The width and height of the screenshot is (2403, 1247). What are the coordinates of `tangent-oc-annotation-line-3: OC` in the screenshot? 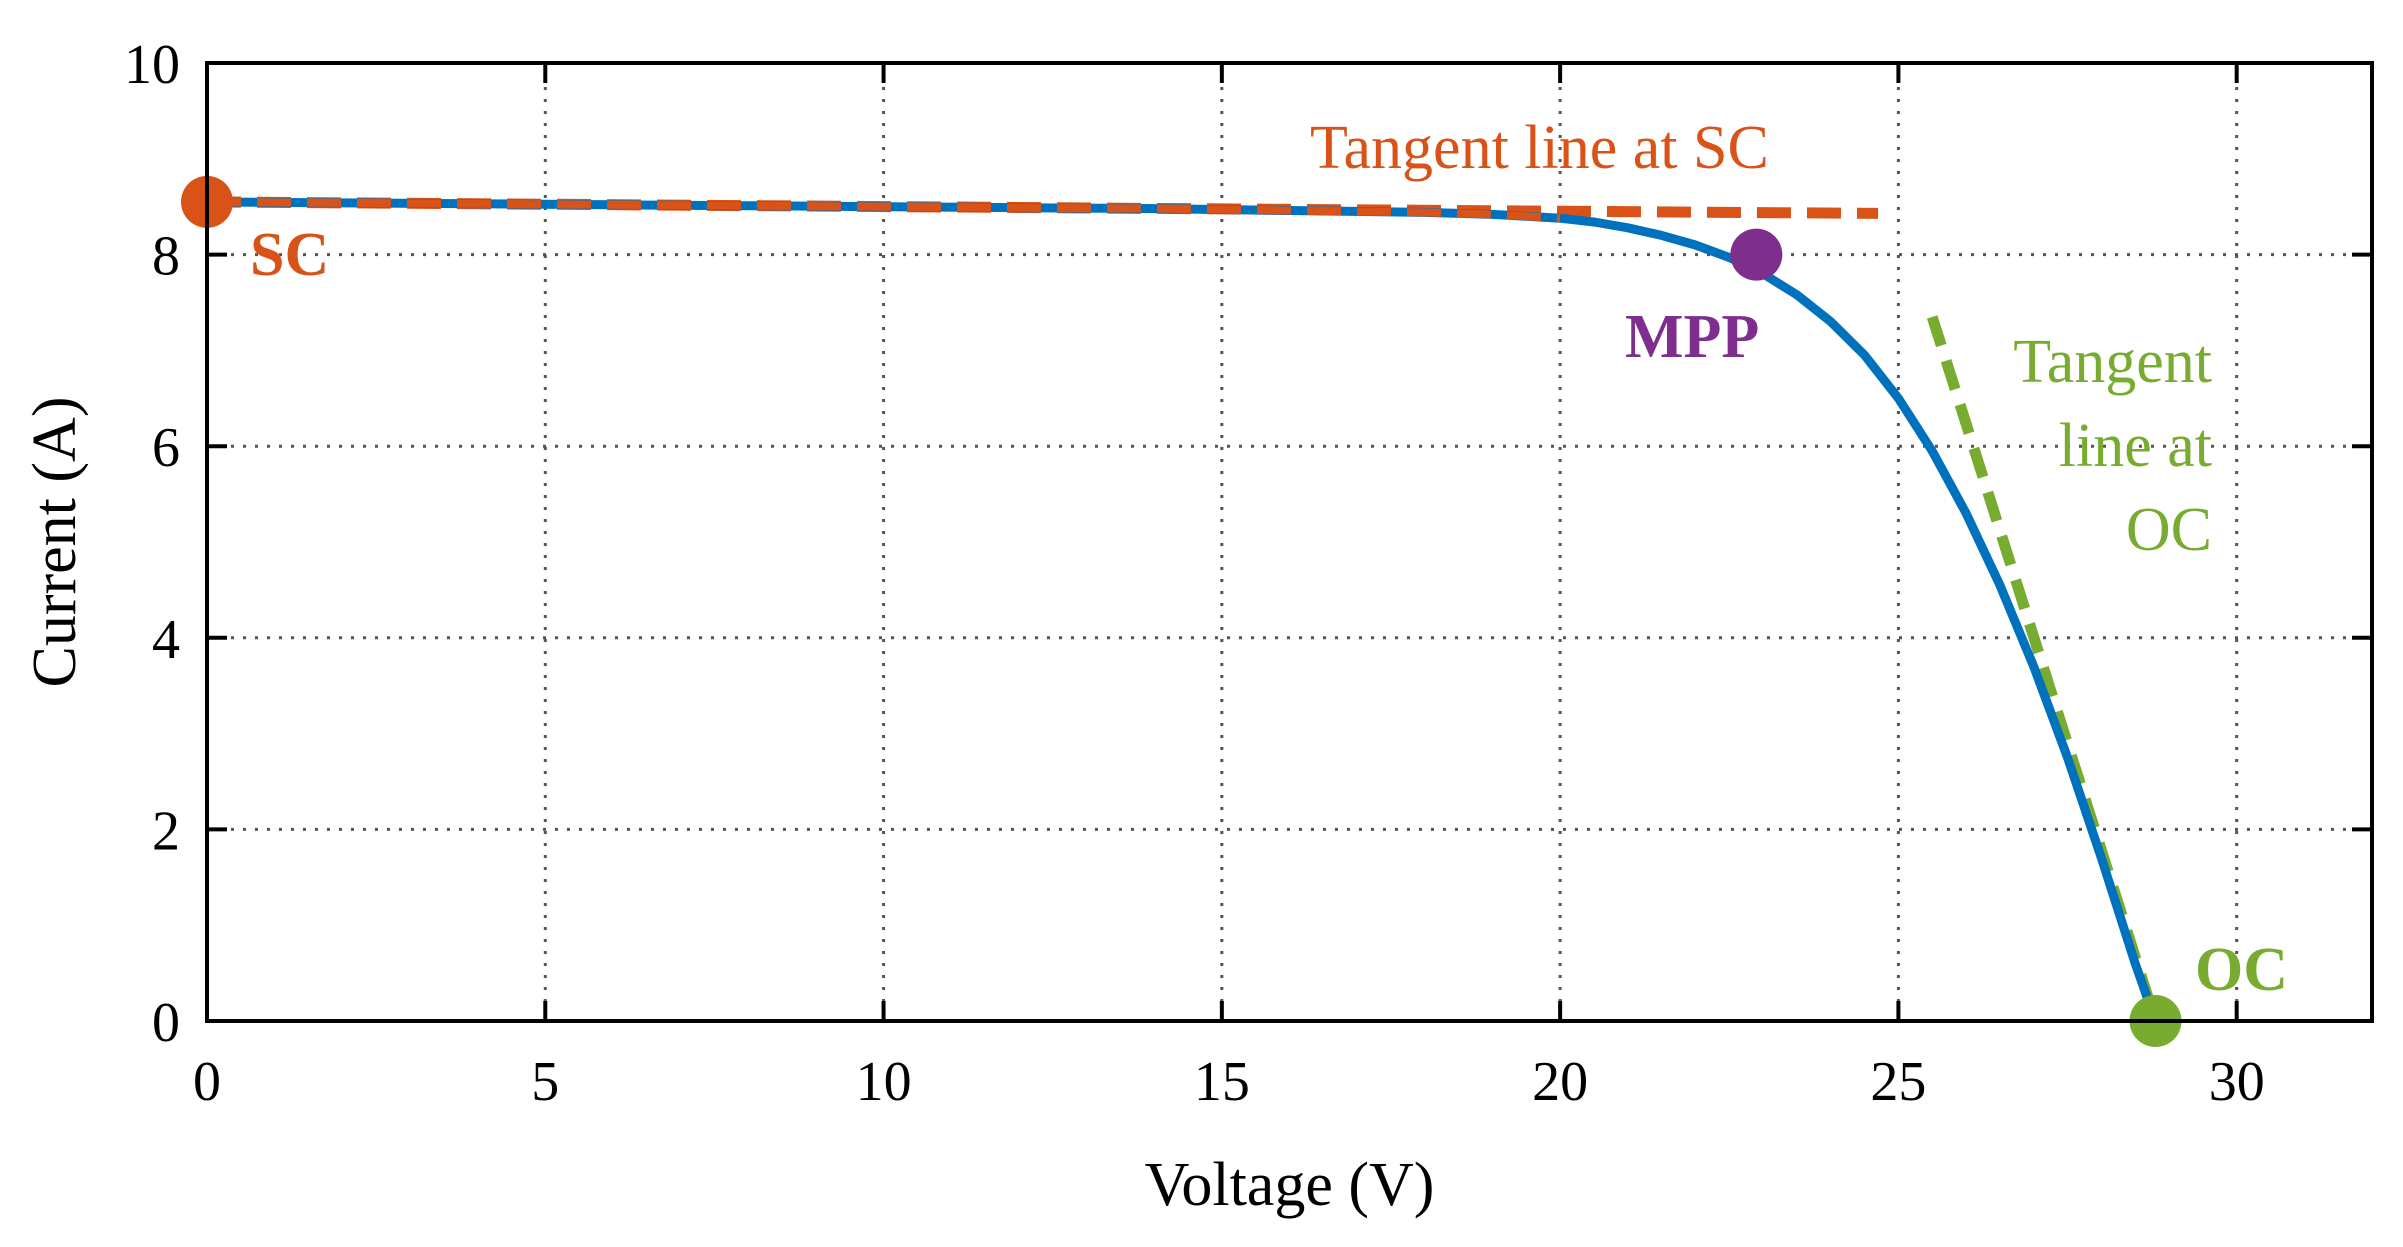 It's located at (2169, 530).